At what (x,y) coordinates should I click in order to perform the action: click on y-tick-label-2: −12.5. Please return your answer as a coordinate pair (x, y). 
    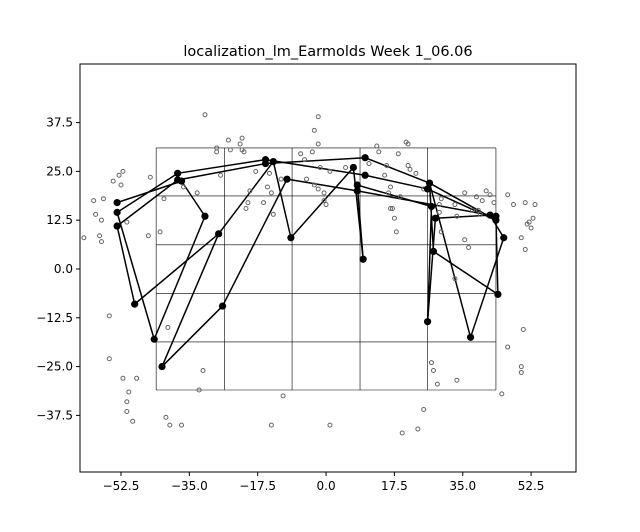
    Looking at the image, I should click on (54, 318).